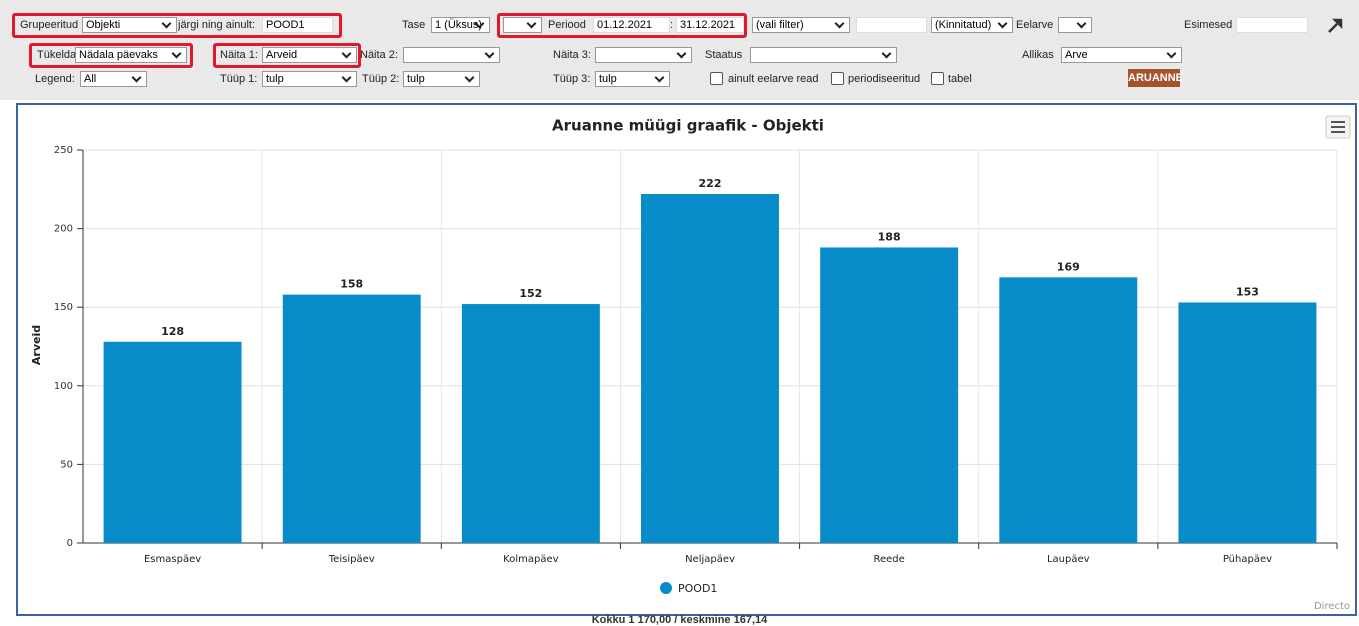 The image size is (1359, 626). What do you see at coordinates (379, 55) in the screenshot?
I see `label: Näita 2:` at bounding box center [379, 55].